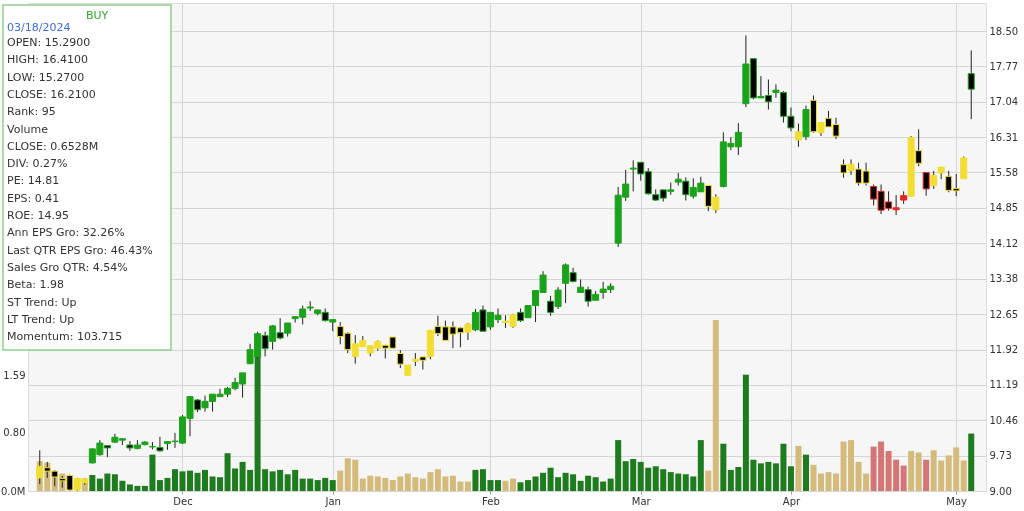 The height and width of the screenshot is (511, 1024). Describe the element at coordinates (48, 60) in the screenshot. I see `annotation: HIGH: 16.4100` at that location.